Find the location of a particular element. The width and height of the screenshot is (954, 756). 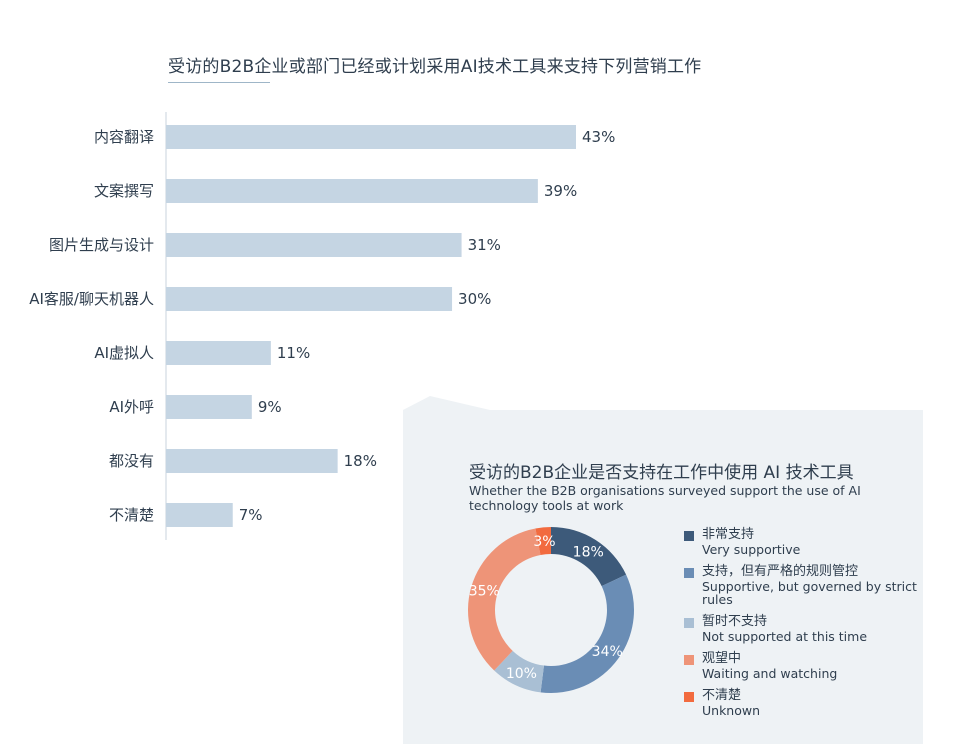

category-label: 图片生成与设计 is located at coordinates (101, 245).